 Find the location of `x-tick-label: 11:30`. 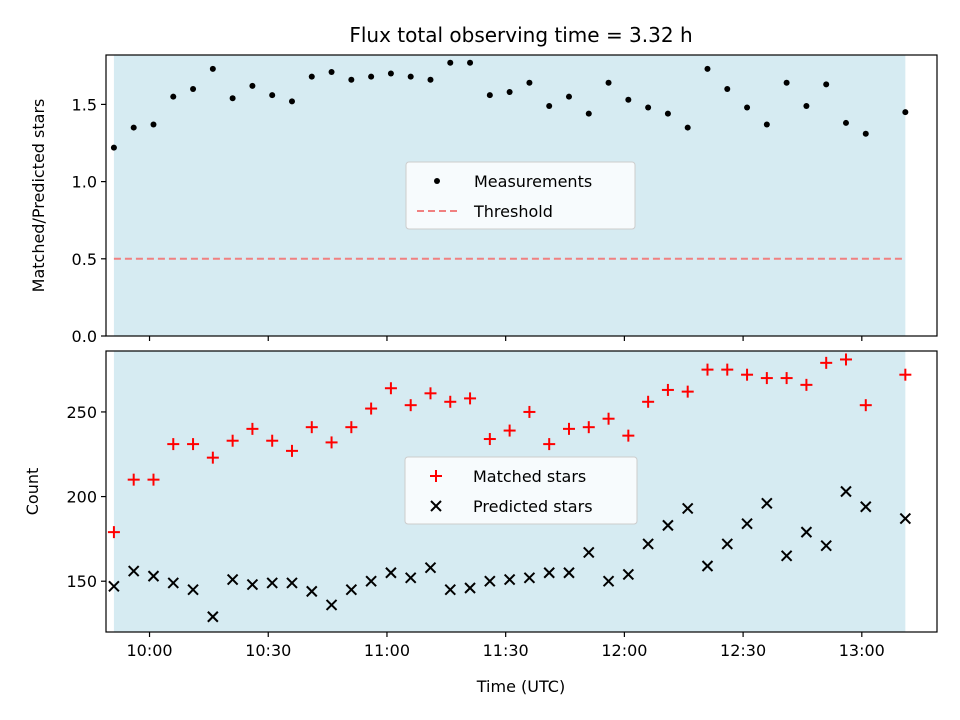

x-tick-label: 11:30 is located at coordinates (506, 650).